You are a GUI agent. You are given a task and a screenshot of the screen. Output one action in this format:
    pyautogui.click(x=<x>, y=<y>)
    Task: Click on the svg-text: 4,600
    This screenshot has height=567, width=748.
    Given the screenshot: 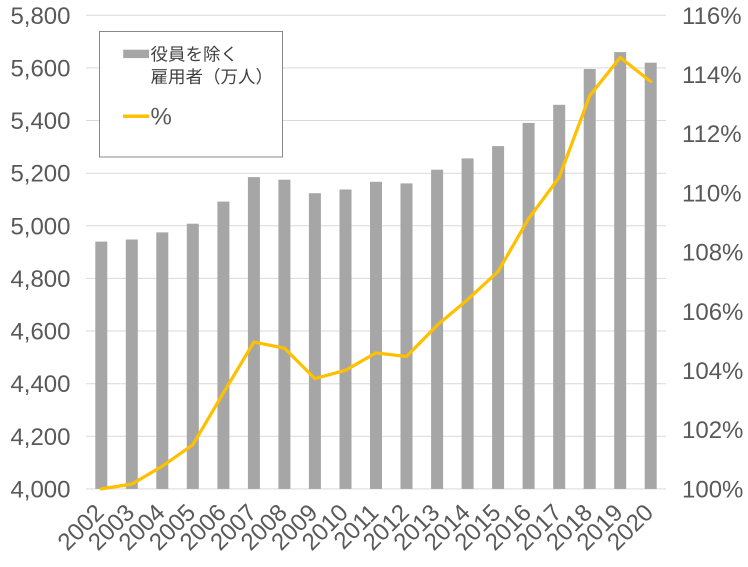 What is the action you would take?
    pyautogui.click(x=40, y=332)
    